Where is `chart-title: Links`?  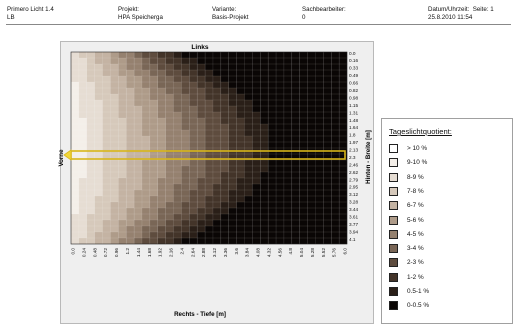 chart-title: Links is located at coordinates (200, 47).